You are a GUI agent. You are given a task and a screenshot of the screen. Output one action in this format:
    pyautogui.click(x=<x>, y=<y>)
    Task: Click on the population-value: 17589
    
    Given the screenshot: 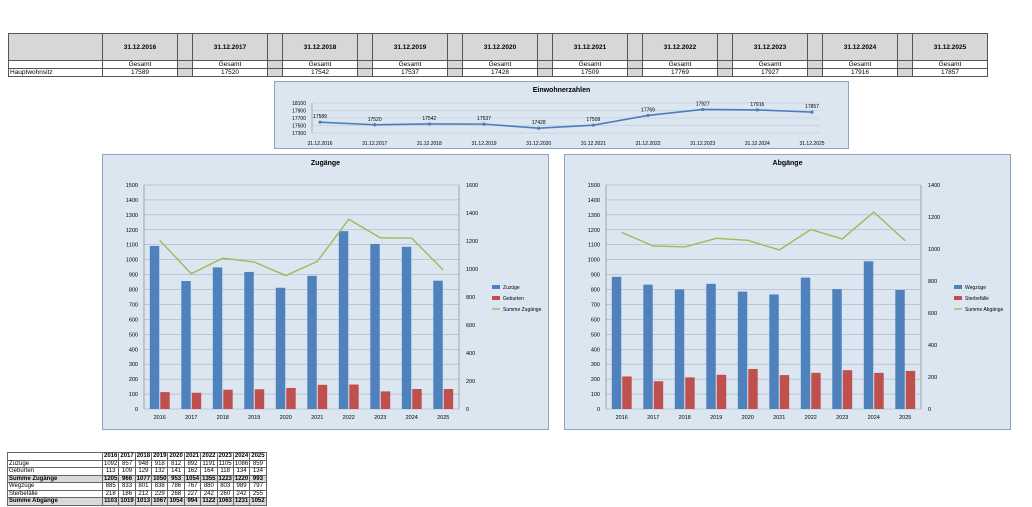 What is the action you would take?
    pyautogui.click(x=140, y=72)
    